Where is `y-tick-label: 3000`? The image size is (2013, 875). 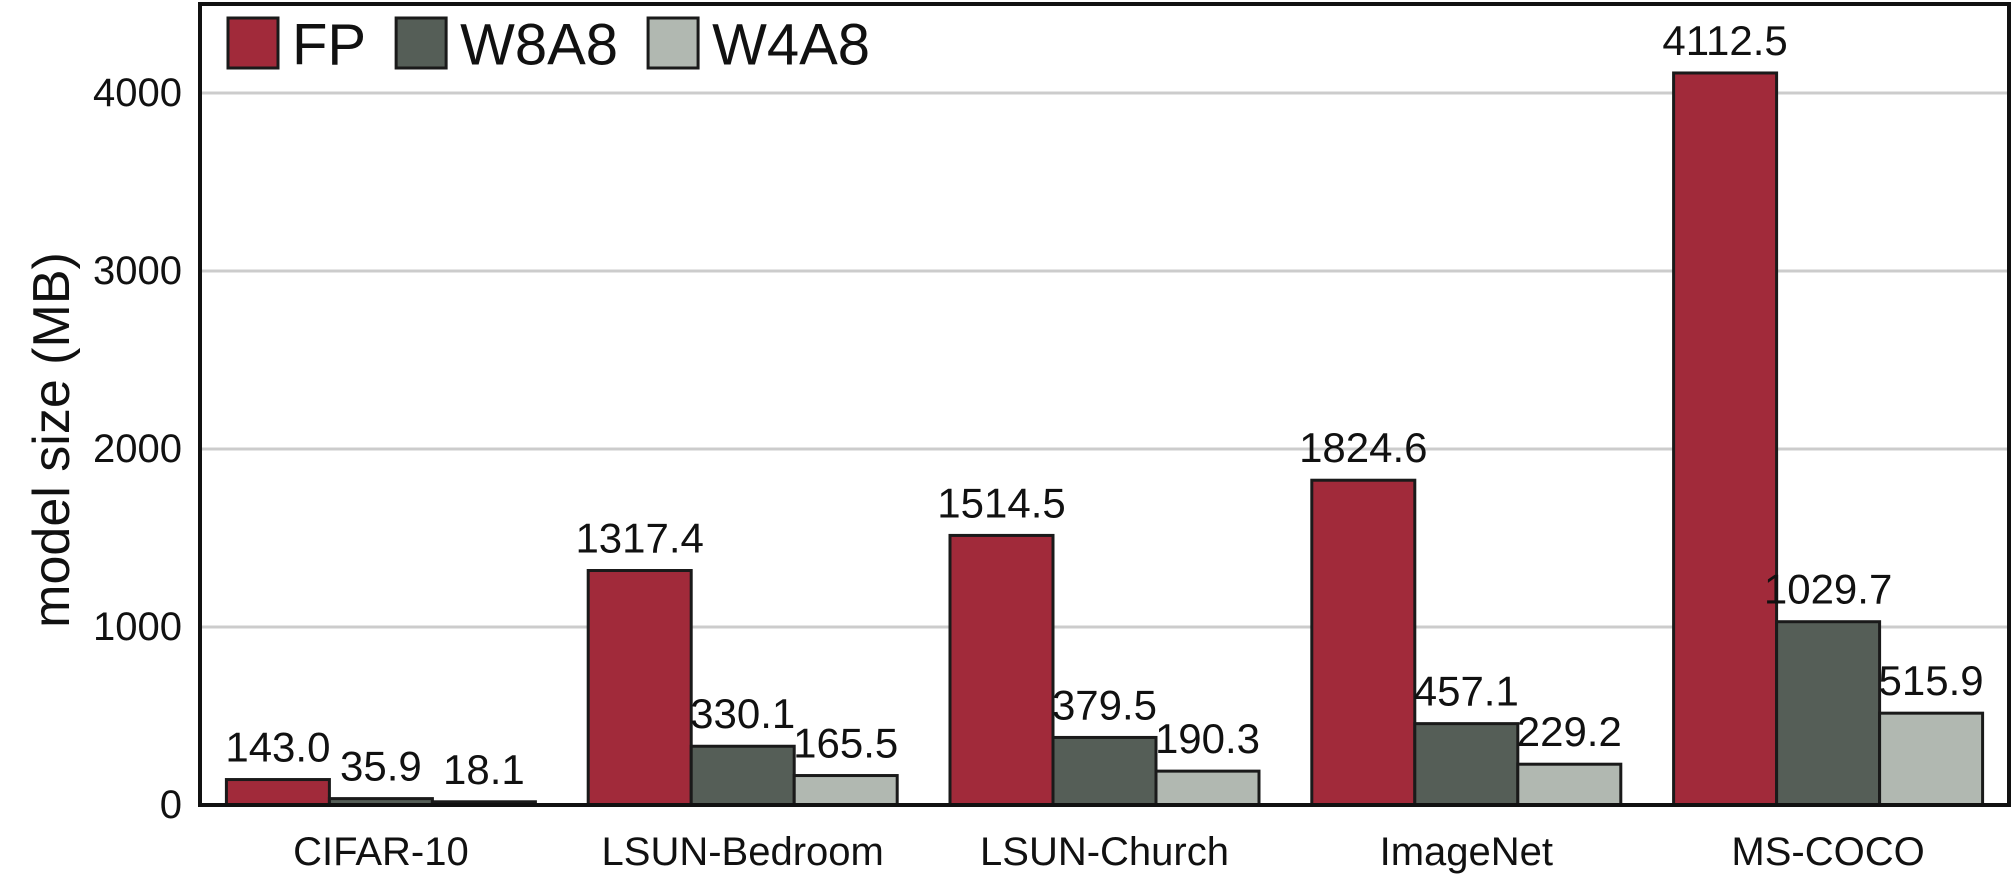
y-tick-label: 3000 is located at coordinates (137, 271).